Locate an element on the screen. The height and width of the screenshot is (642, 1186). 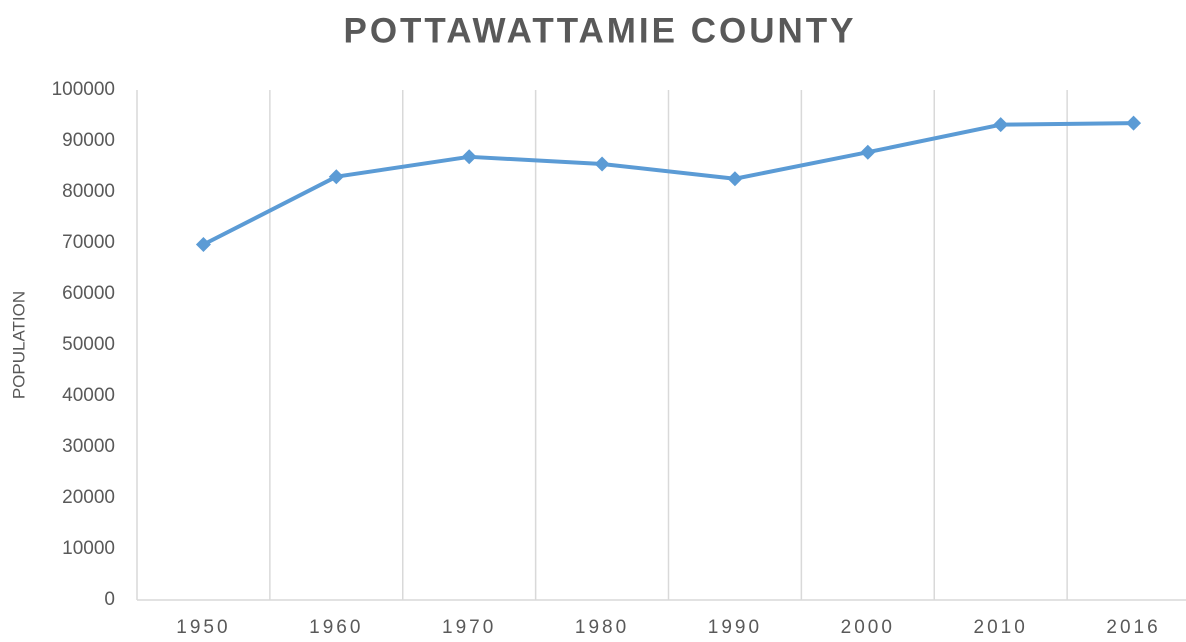
y-tick-label: 90000 is located at coordinates (88, 140).